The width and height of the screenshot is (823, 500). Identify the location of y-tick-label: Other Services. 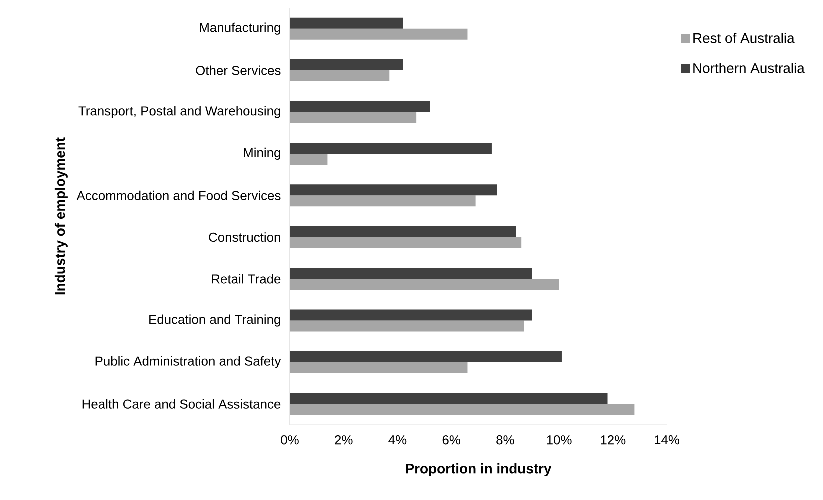
(238, 71).